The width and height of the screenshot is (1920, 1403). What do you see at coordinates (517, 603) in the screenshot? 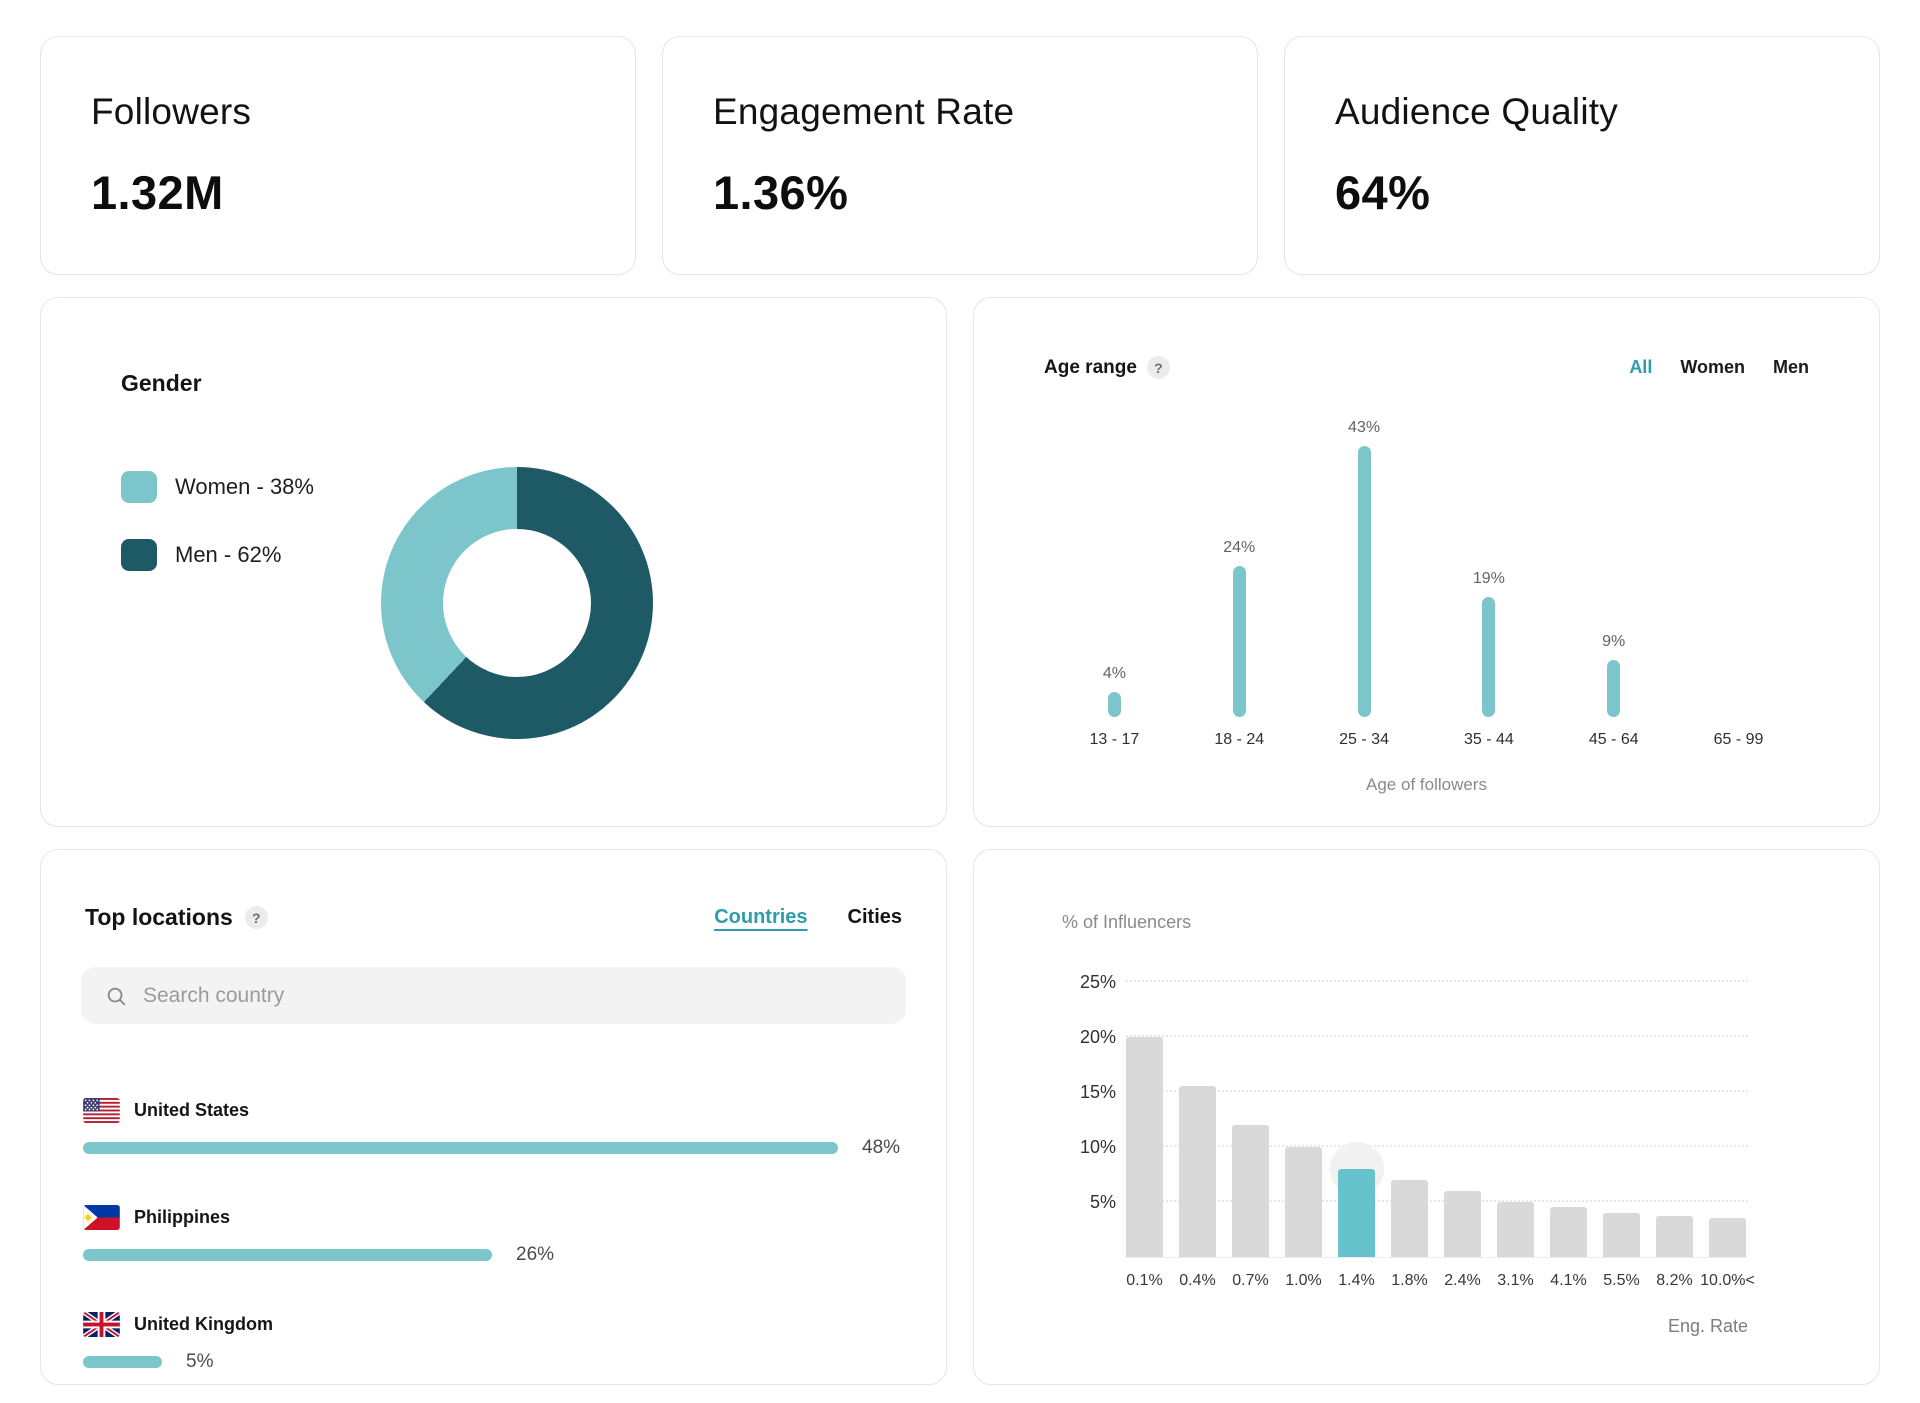
I see `gender-donut-chart` at bounding box center [517, 603].